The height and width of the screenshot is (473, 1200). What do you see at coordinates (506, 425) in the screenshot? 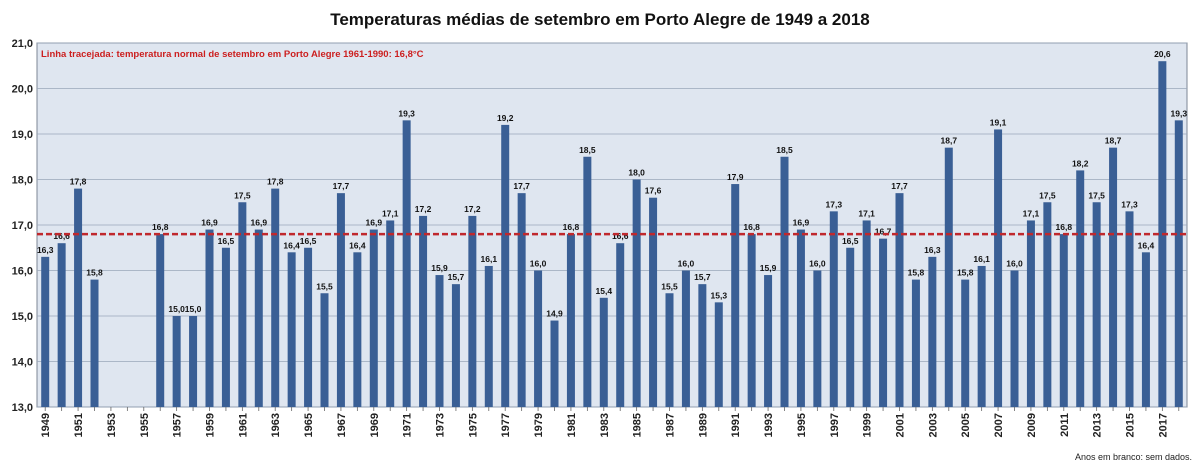
I see `x-tick-label: 1977` at bounding box center [506, 425].